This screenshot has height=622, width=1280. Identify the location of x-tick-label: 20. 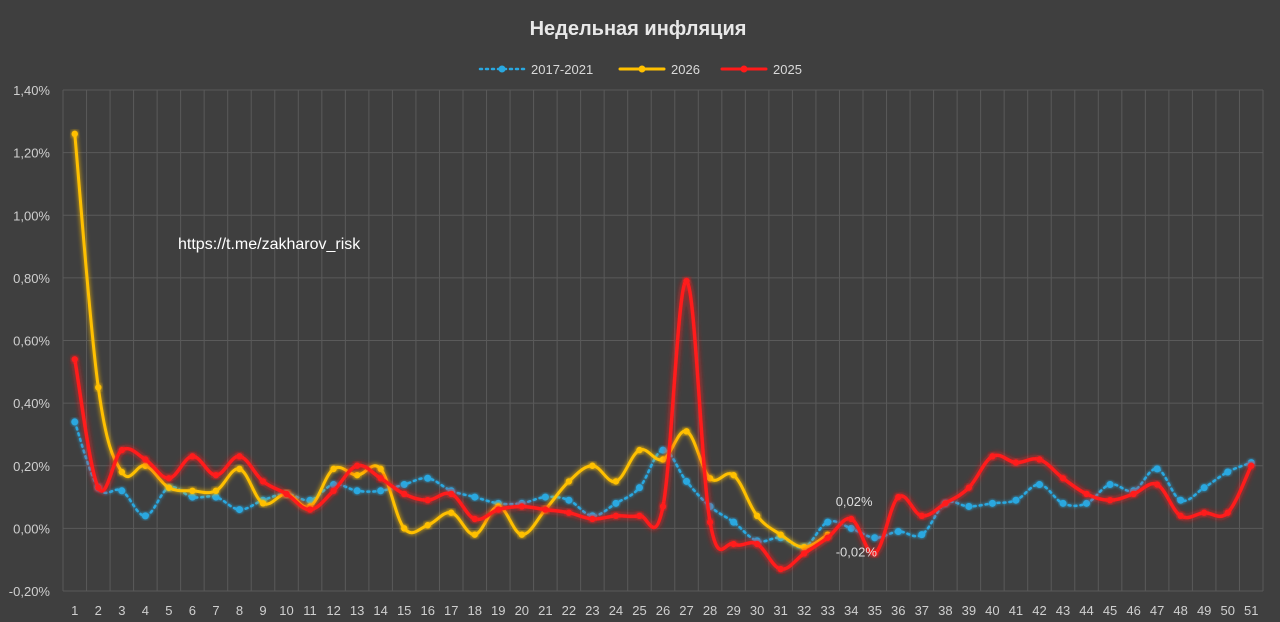
(522, 610).